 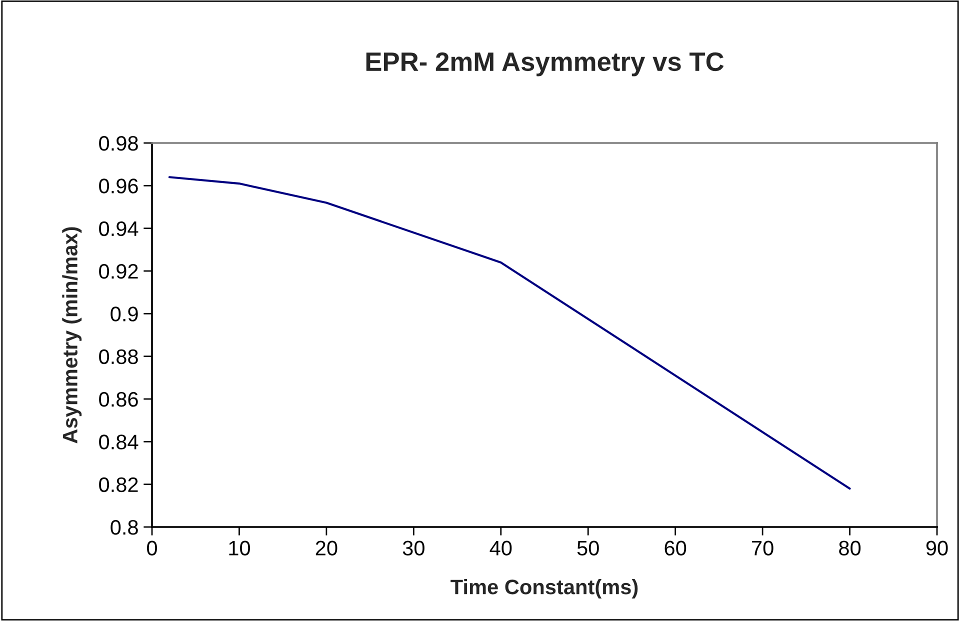 What do you see at coordinates (850, 548) in the screenshot?
I see `x-tick-label: 80` at bounding box center [850, 548].